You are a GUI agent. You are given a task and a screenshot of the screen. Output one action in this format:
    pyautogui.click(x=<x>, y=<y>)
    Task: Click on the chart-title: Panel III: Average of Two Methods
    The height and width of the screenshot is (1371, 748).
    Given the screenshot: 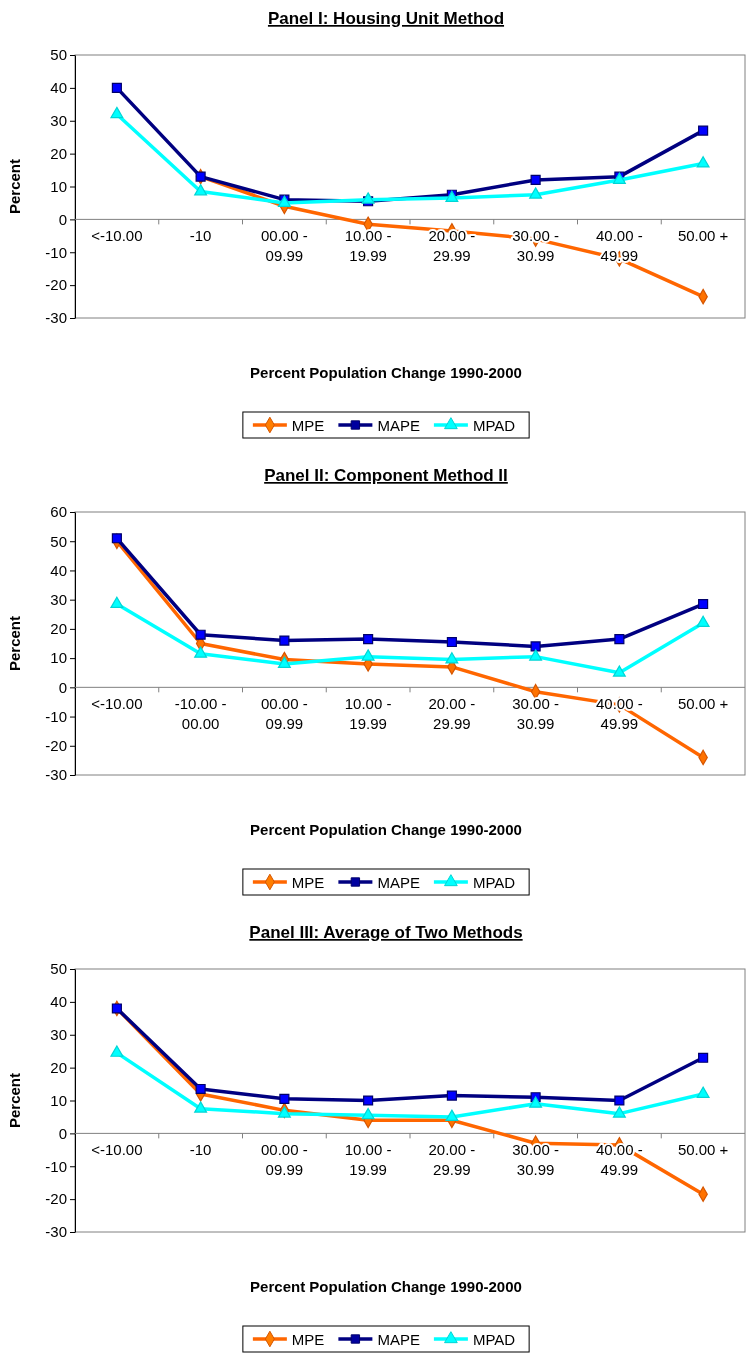 What is the action you would take?
    pyautogui.click(x=386, y=932)
    